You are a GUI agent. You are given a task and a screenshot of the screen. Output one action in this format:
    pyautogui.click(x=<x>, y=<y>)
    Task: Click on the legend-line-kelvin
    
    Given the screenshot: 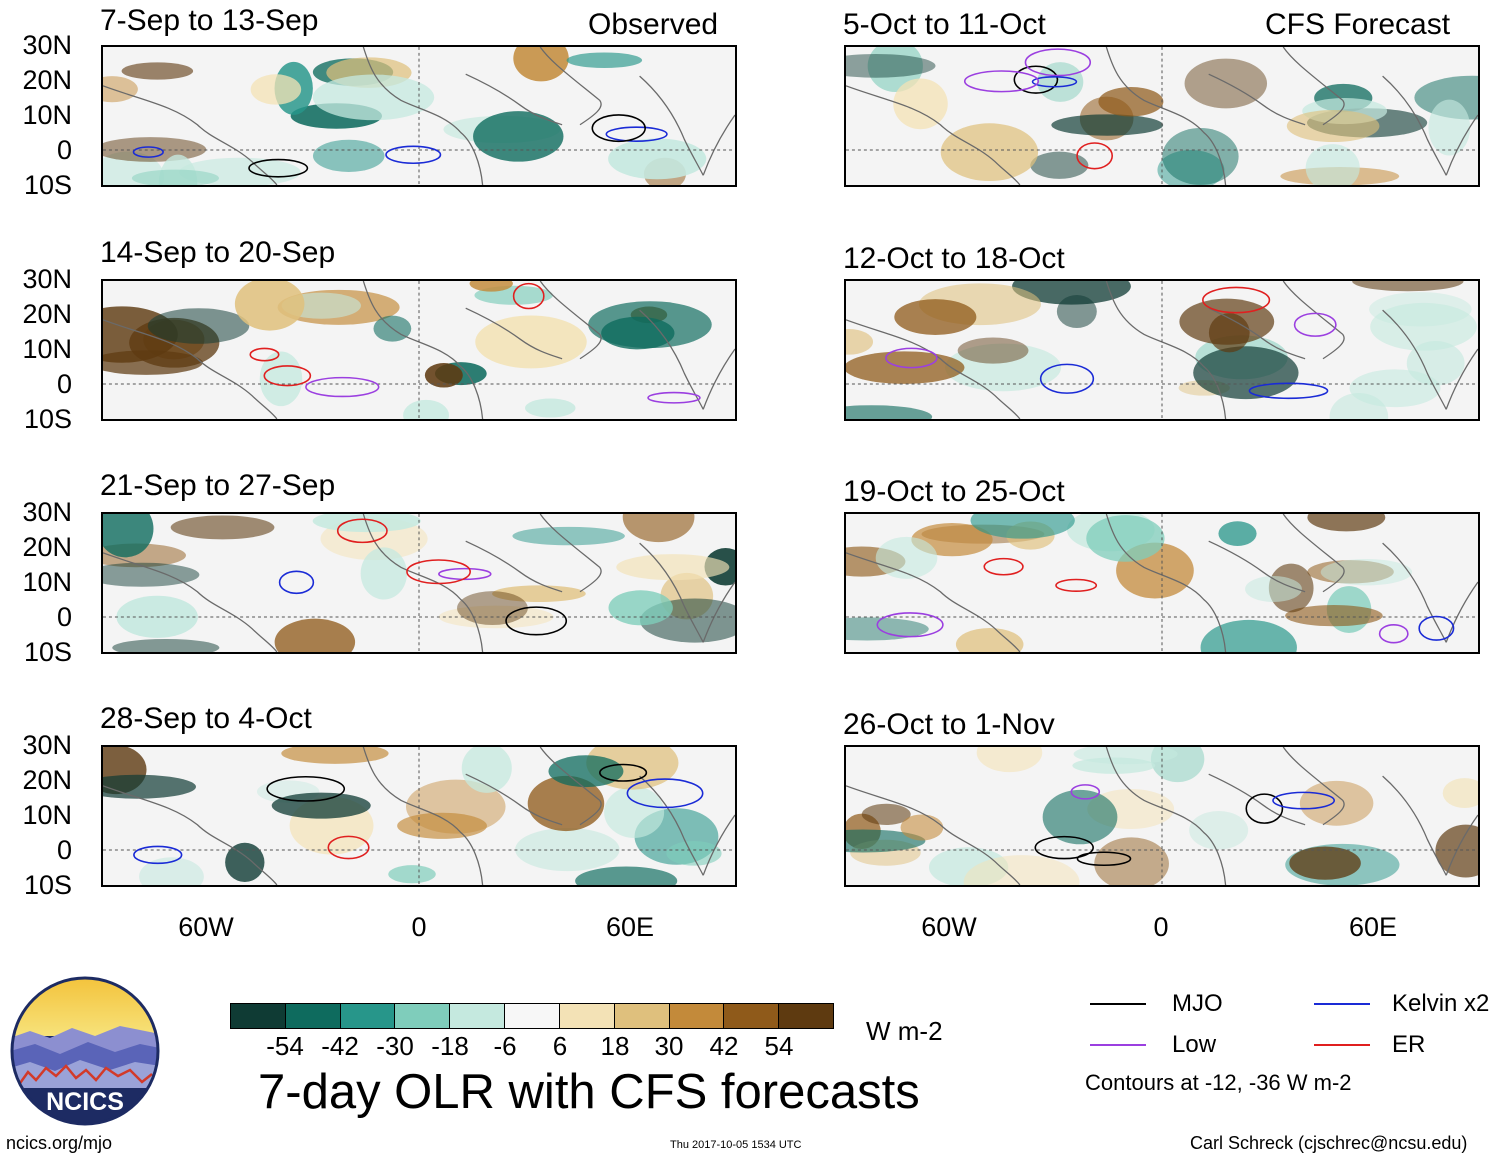 What is the action you would take?
    pyautogui.click(x=1342, y=1004)
    